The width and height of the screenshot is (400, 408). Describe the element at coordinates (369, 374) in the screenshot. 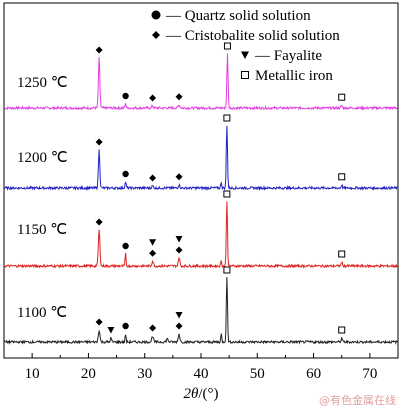

I see `x-tick-label: 70` at that location.